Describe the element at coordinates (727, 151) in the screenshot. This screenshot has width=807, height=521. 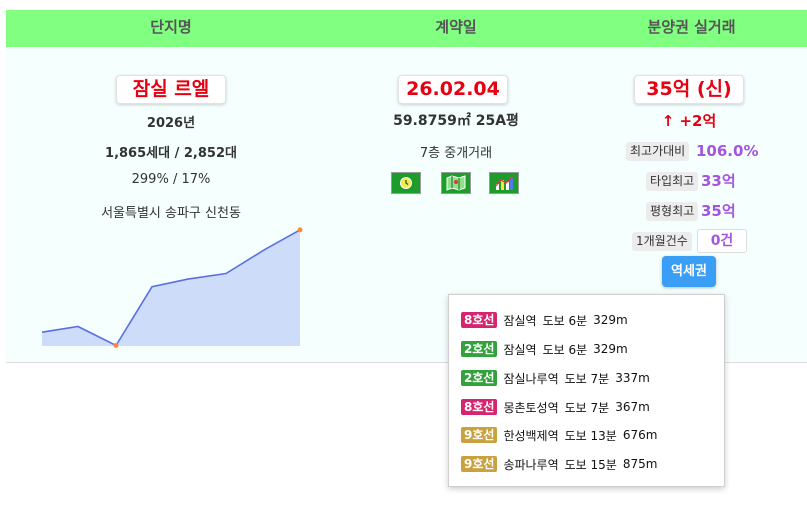
I see `max-ratio-value: 106.0%` at that location.